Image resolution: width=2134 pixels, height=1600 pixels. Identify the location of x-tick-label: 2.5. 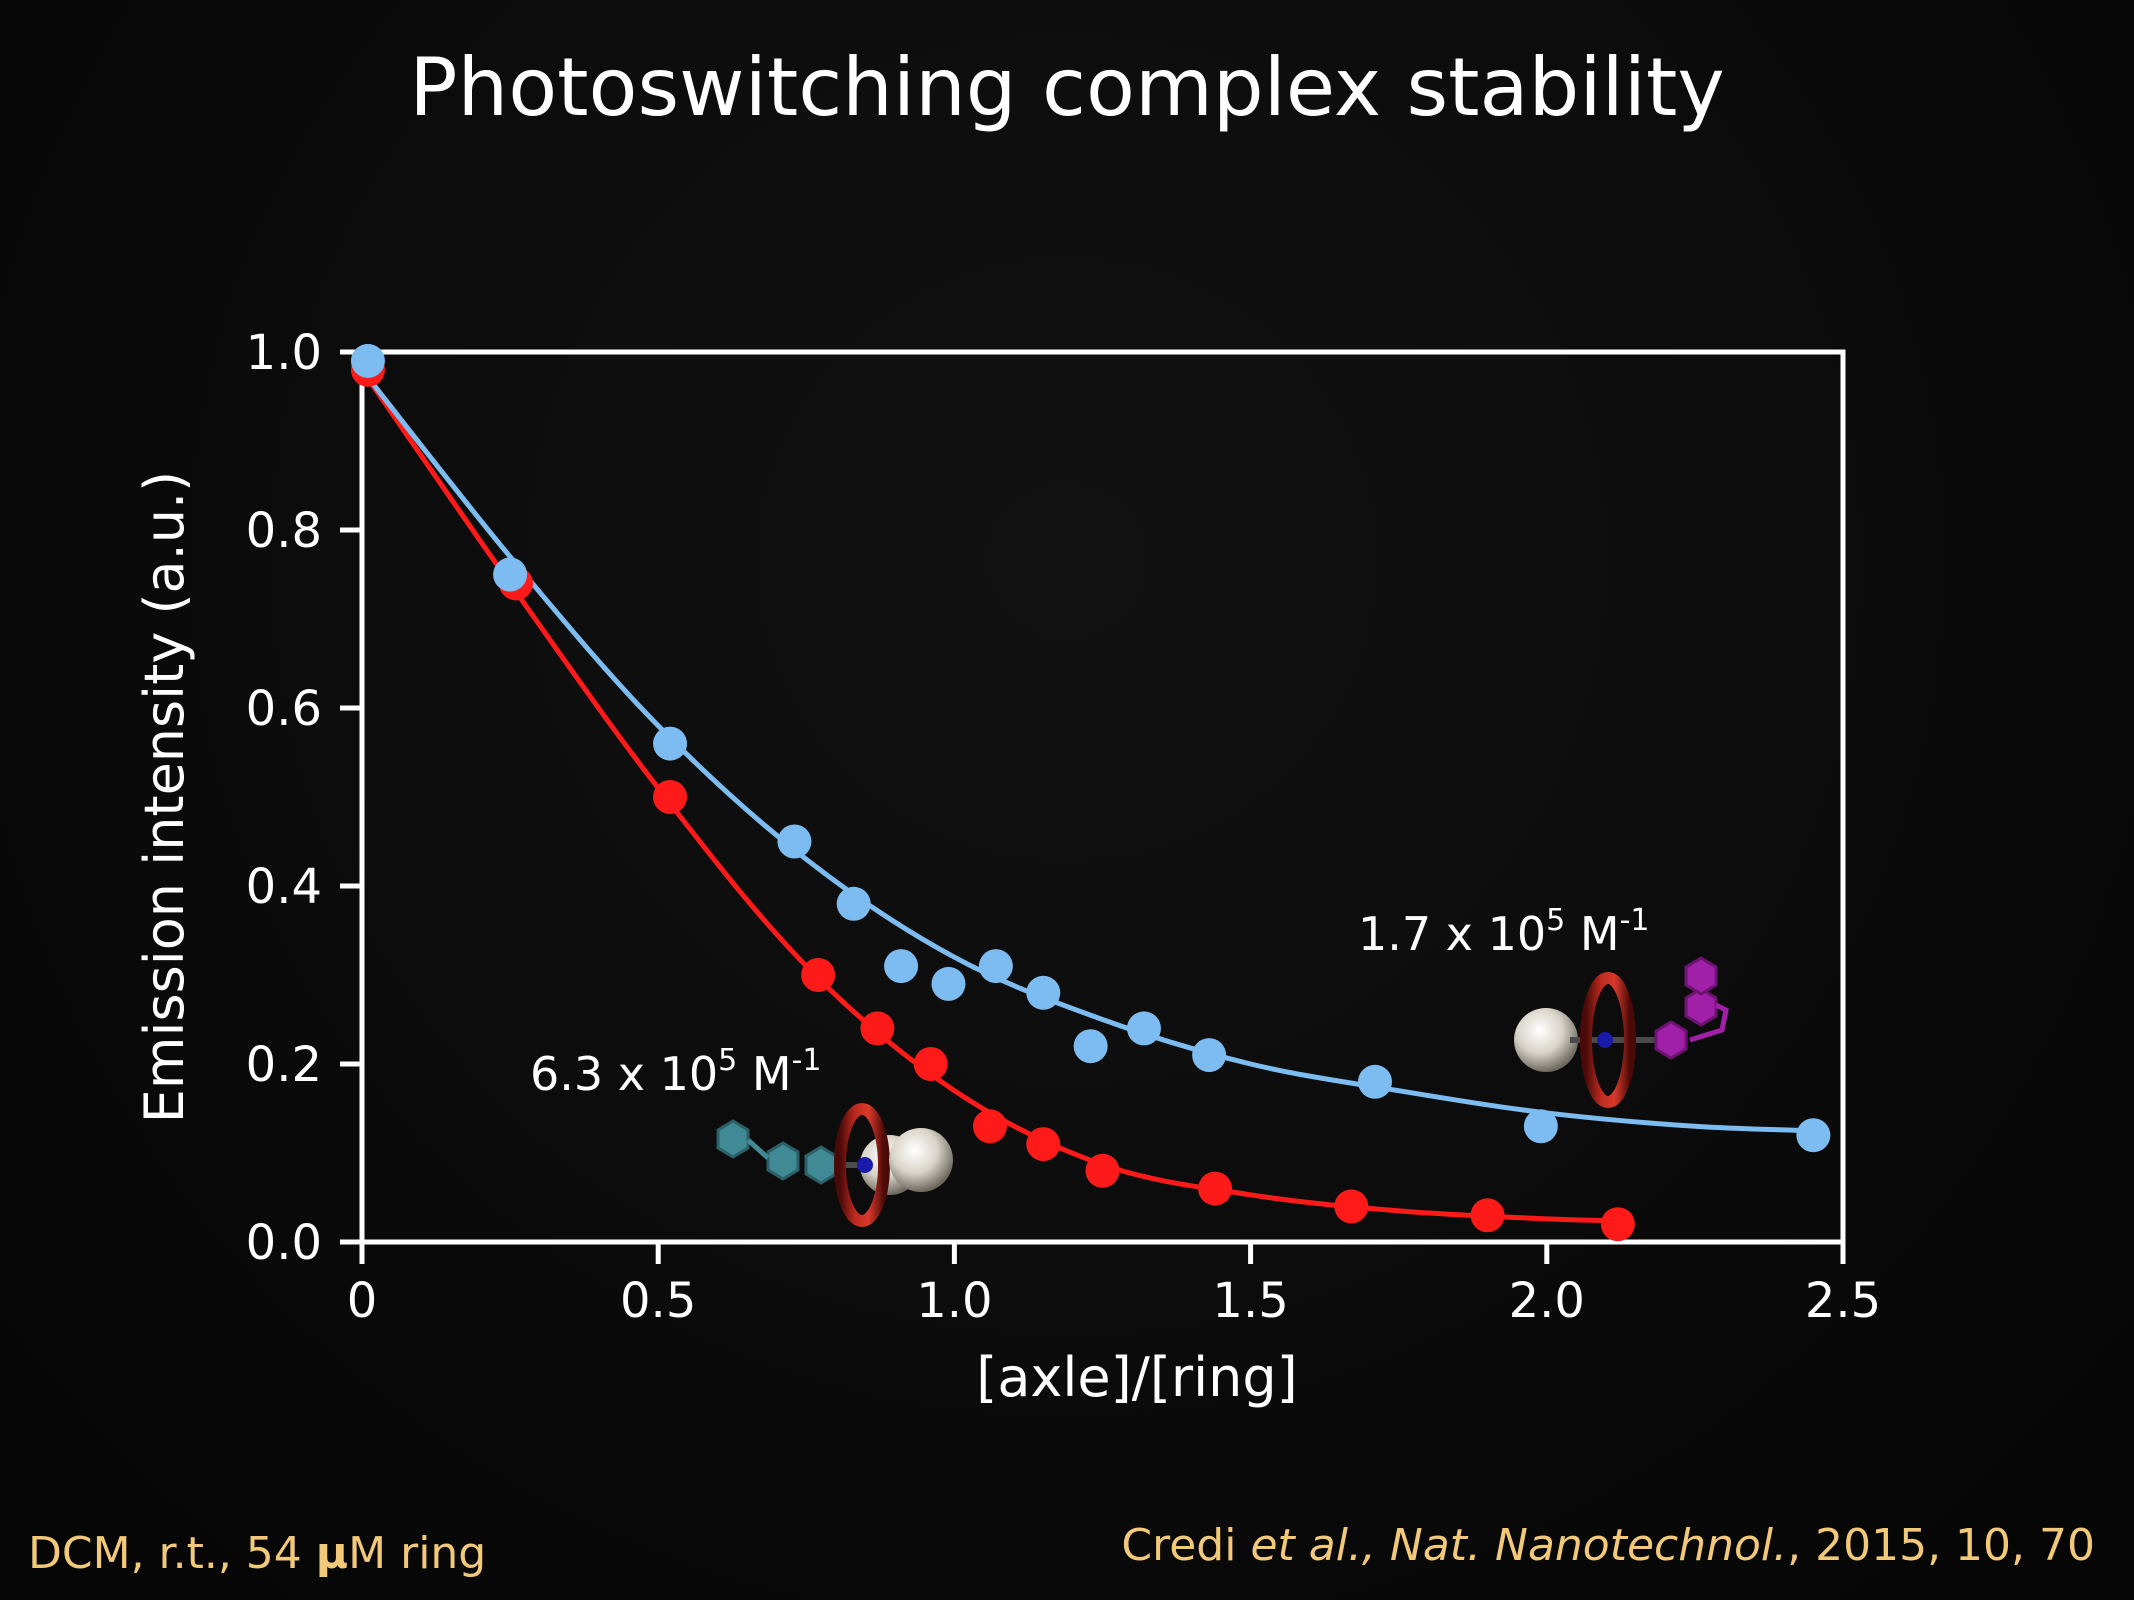
(1843, 1301).